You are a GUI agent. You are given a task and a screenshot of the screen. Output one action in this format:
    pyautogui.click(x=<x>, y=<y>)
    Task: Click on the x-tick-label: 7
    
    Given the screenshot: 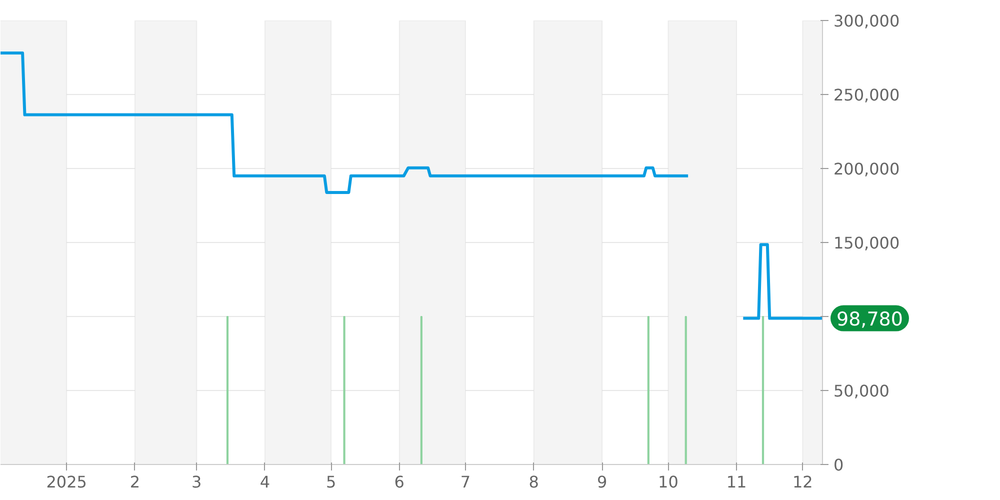 What is the action you would take?
    pyautogui.click(x=465, y=482)
    